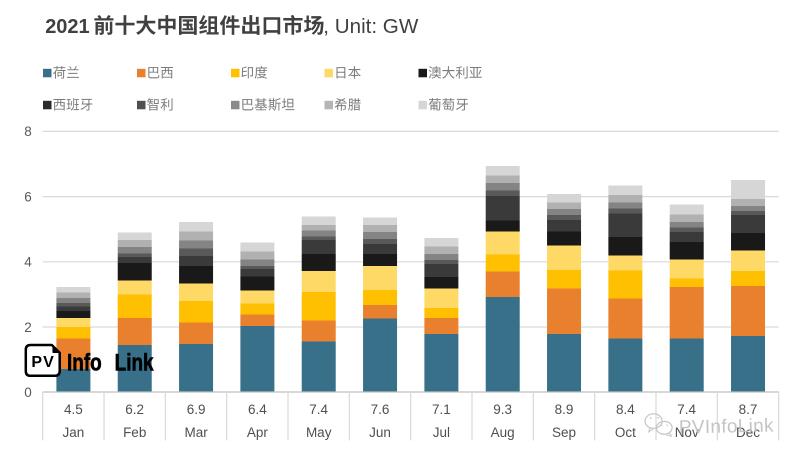  What do you see at coordinates (727, 427) in the screenshot?
I see `svg-text: PVInfoLink` at bounding box center [727, 427].